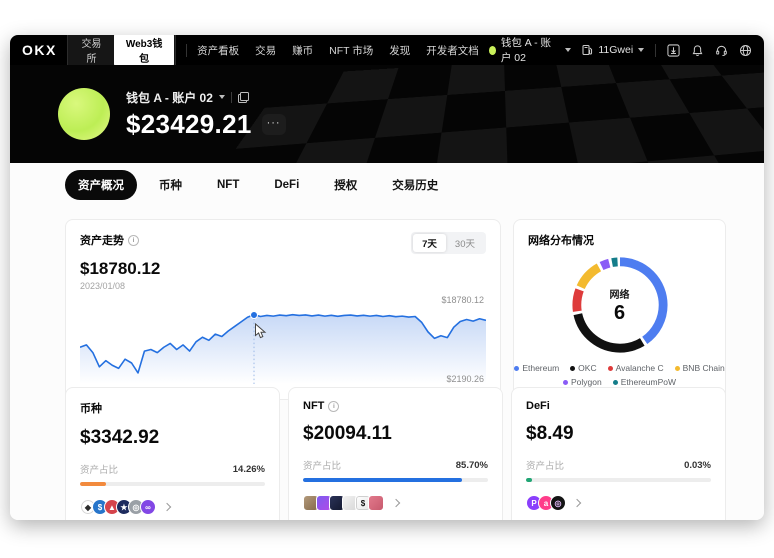 This screenshot has width=774, height=558. I want to click on nav-link-assets-board: 资产看板, so click(218, 50).